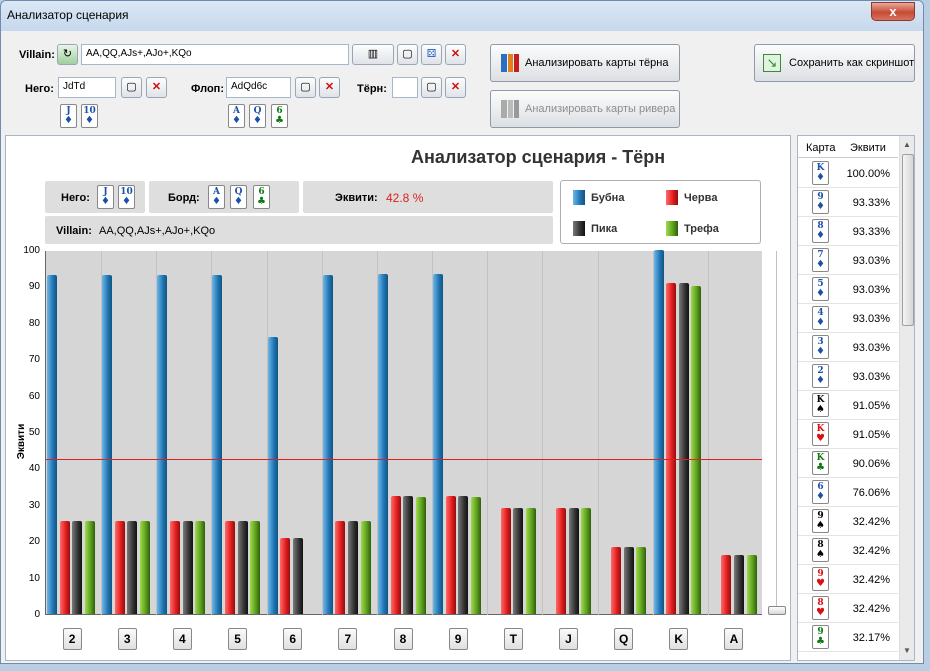 This screenshot has height=671, width=930. I want to click on bar-3-hearts, so click(119, 567).